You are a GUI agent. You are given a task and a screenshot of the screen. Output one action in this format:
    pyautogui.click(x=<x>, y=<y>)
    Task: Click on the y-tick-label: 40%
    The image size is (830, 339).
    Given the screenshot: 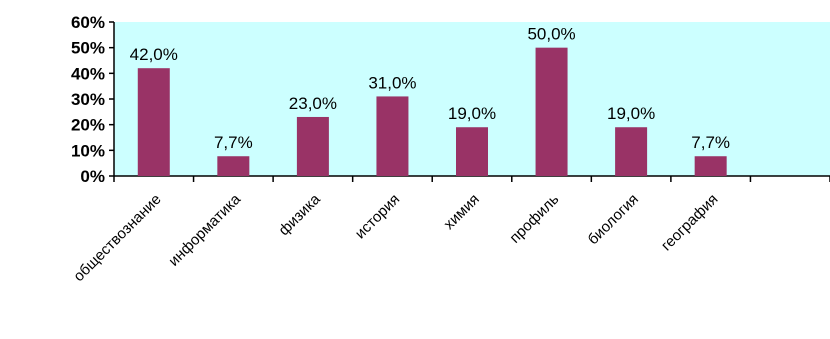 What is the action you would take?
    pyautogui.click(x=88, y=73)
    